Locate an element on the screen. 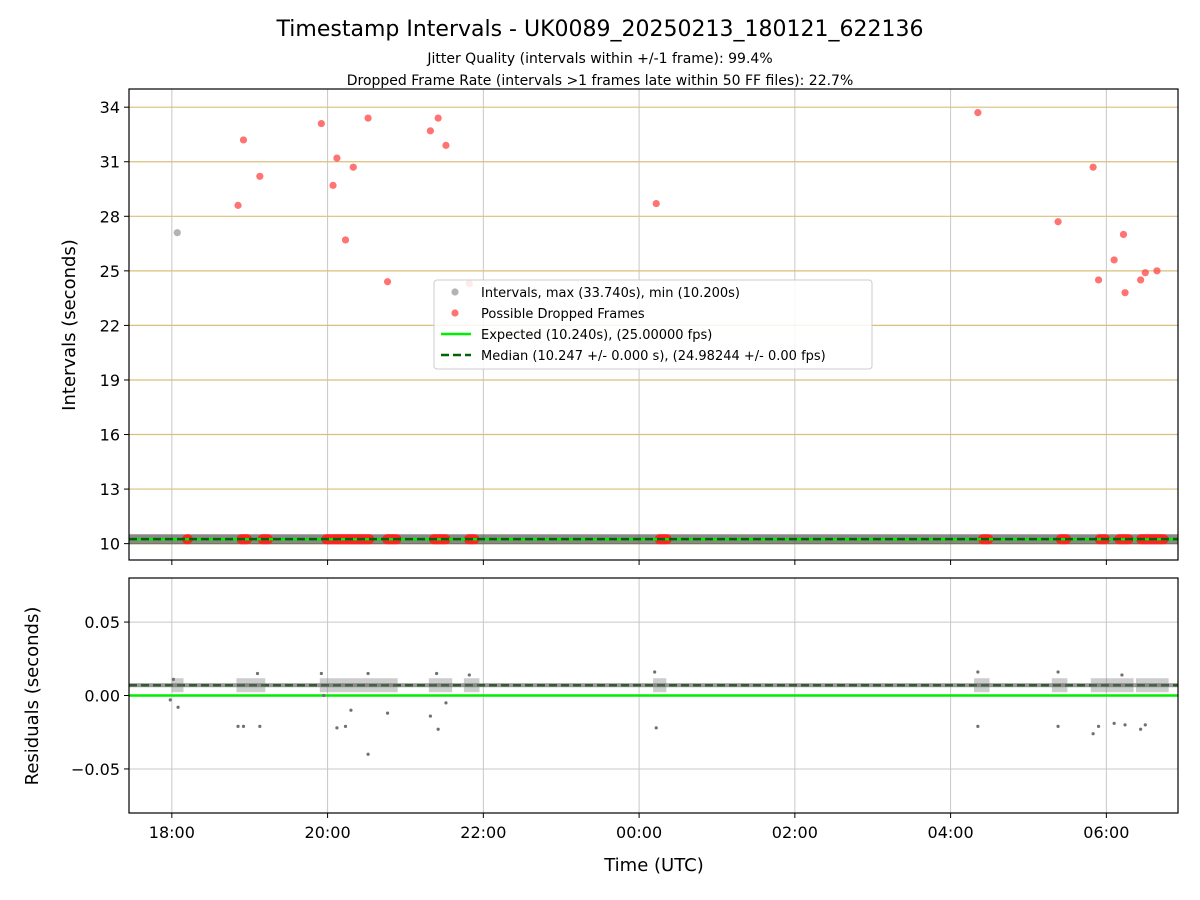  intervals-ytick-label-5: 25 is located at coordinates (110, 271).